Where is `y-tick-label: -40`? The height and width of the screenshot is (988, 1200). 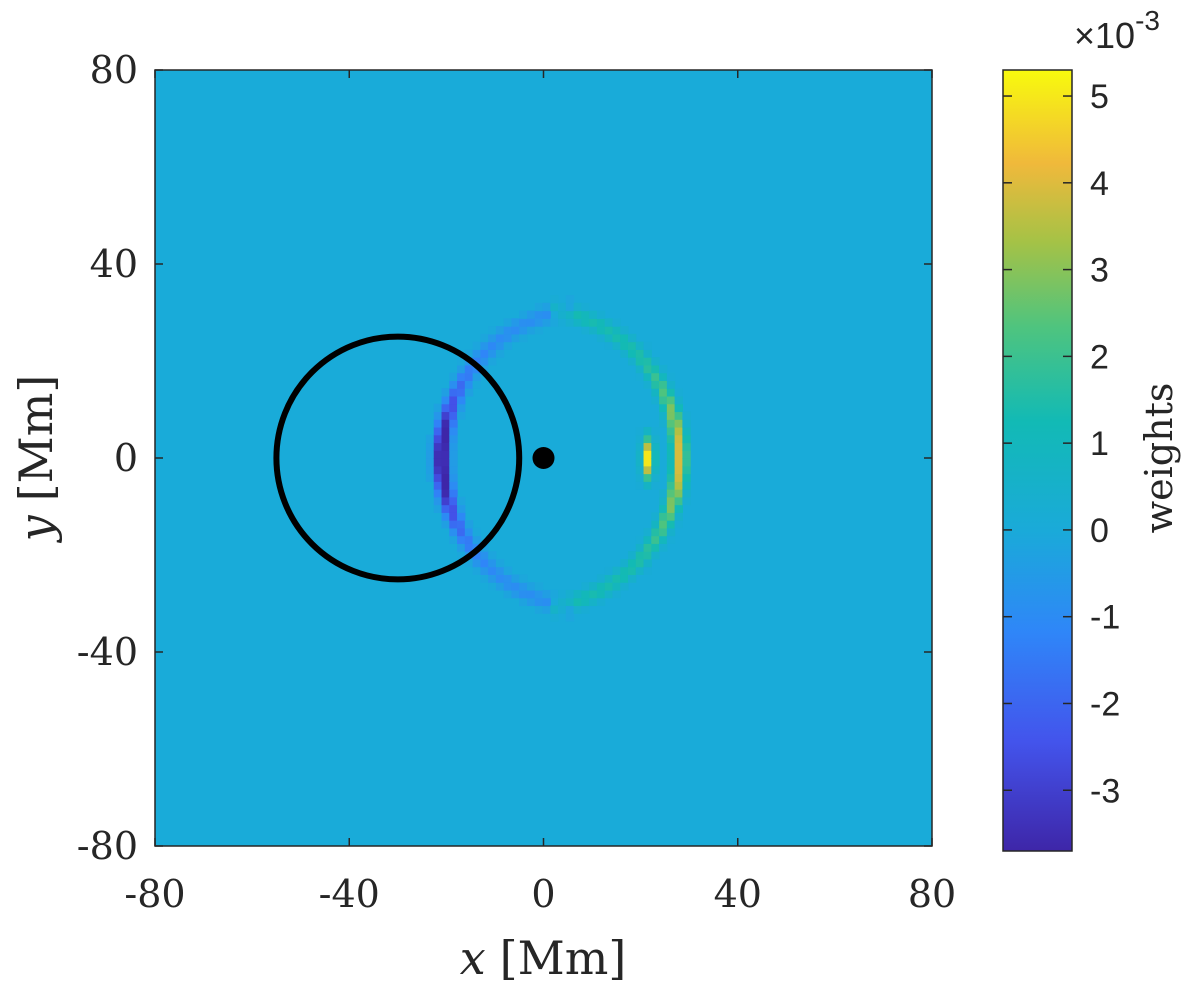 y-tick-label: -40 is located at coordinates (107, 652).